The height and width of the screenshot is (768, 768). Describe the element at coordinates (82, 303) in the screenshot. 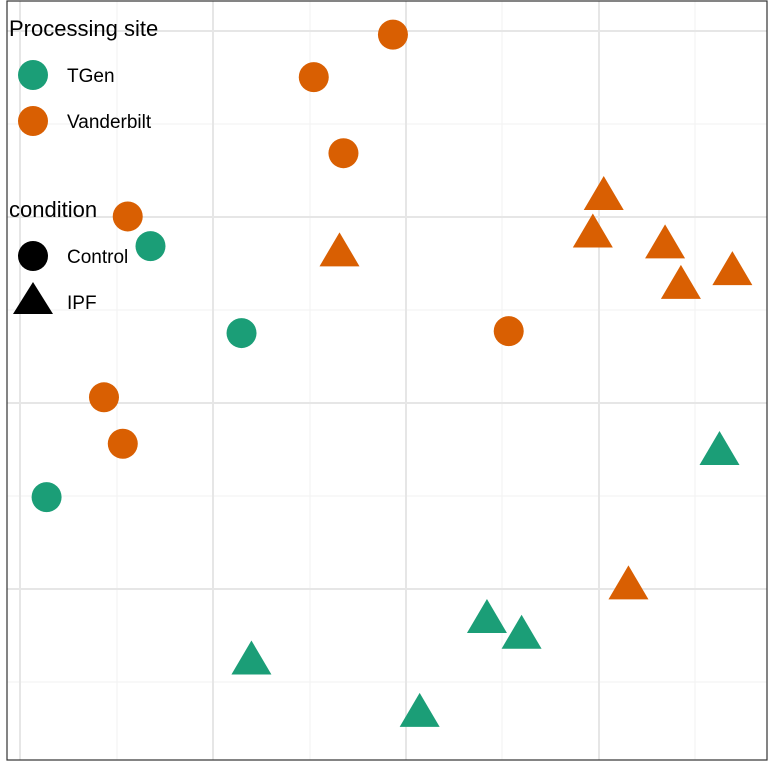

I see `legend-label-ipf: IPF` at that location.